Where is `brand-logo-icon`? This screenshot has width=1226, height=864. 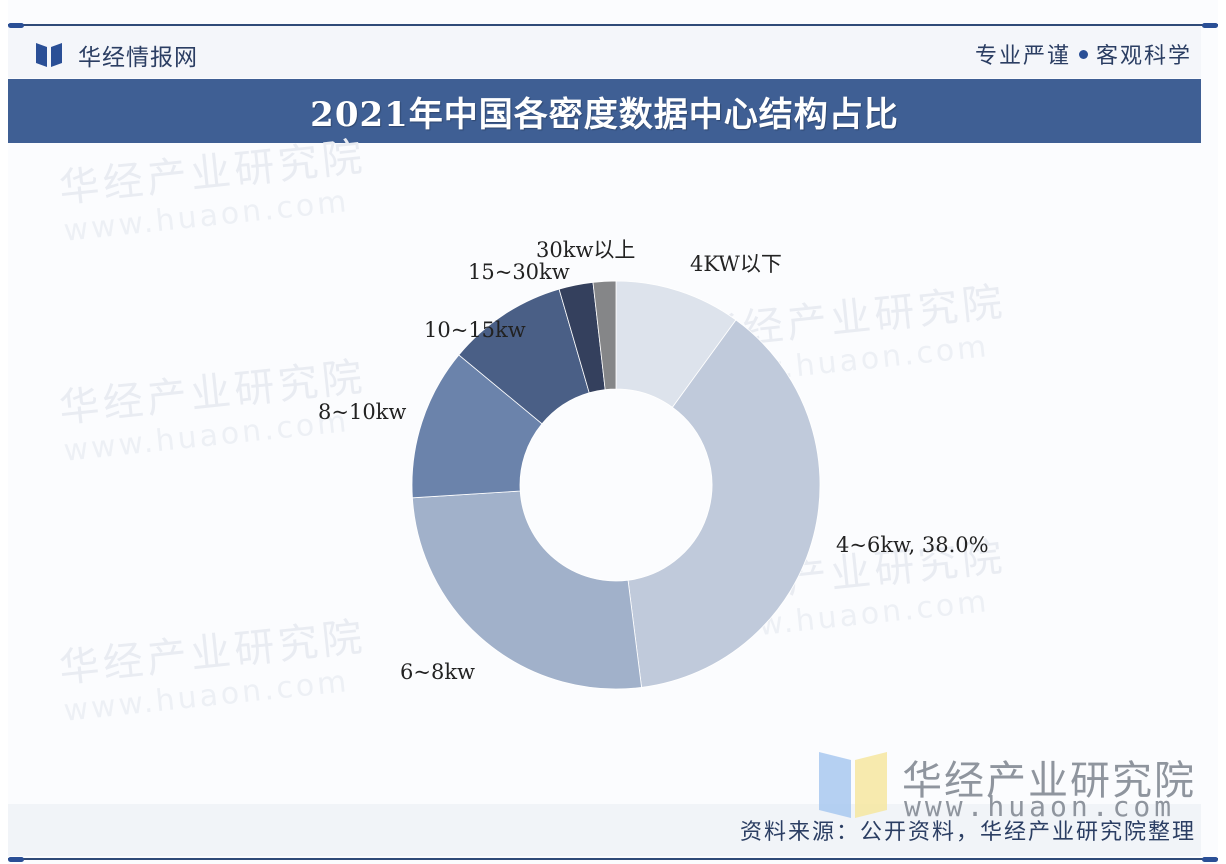 brand-logo-icon is located at coordinates (49, 55).